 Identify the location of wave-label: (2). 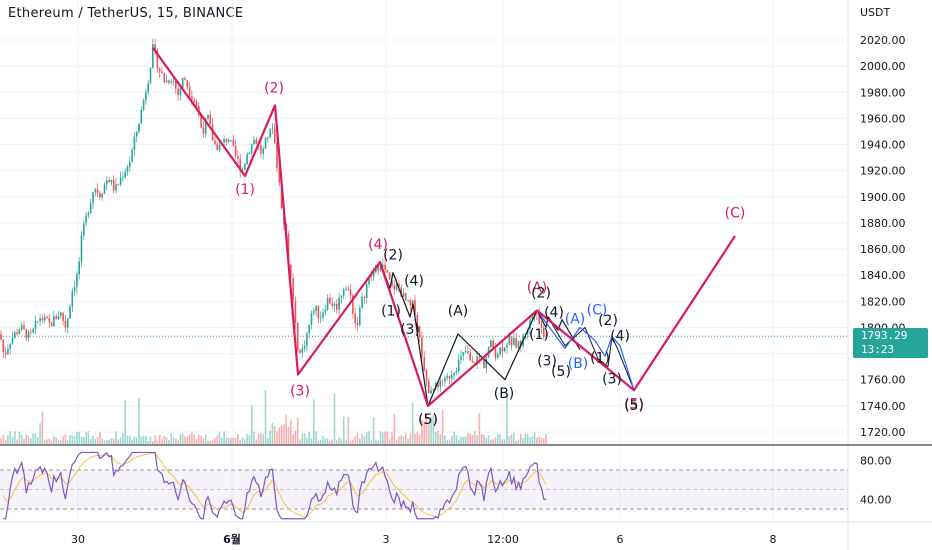
(274, 88).